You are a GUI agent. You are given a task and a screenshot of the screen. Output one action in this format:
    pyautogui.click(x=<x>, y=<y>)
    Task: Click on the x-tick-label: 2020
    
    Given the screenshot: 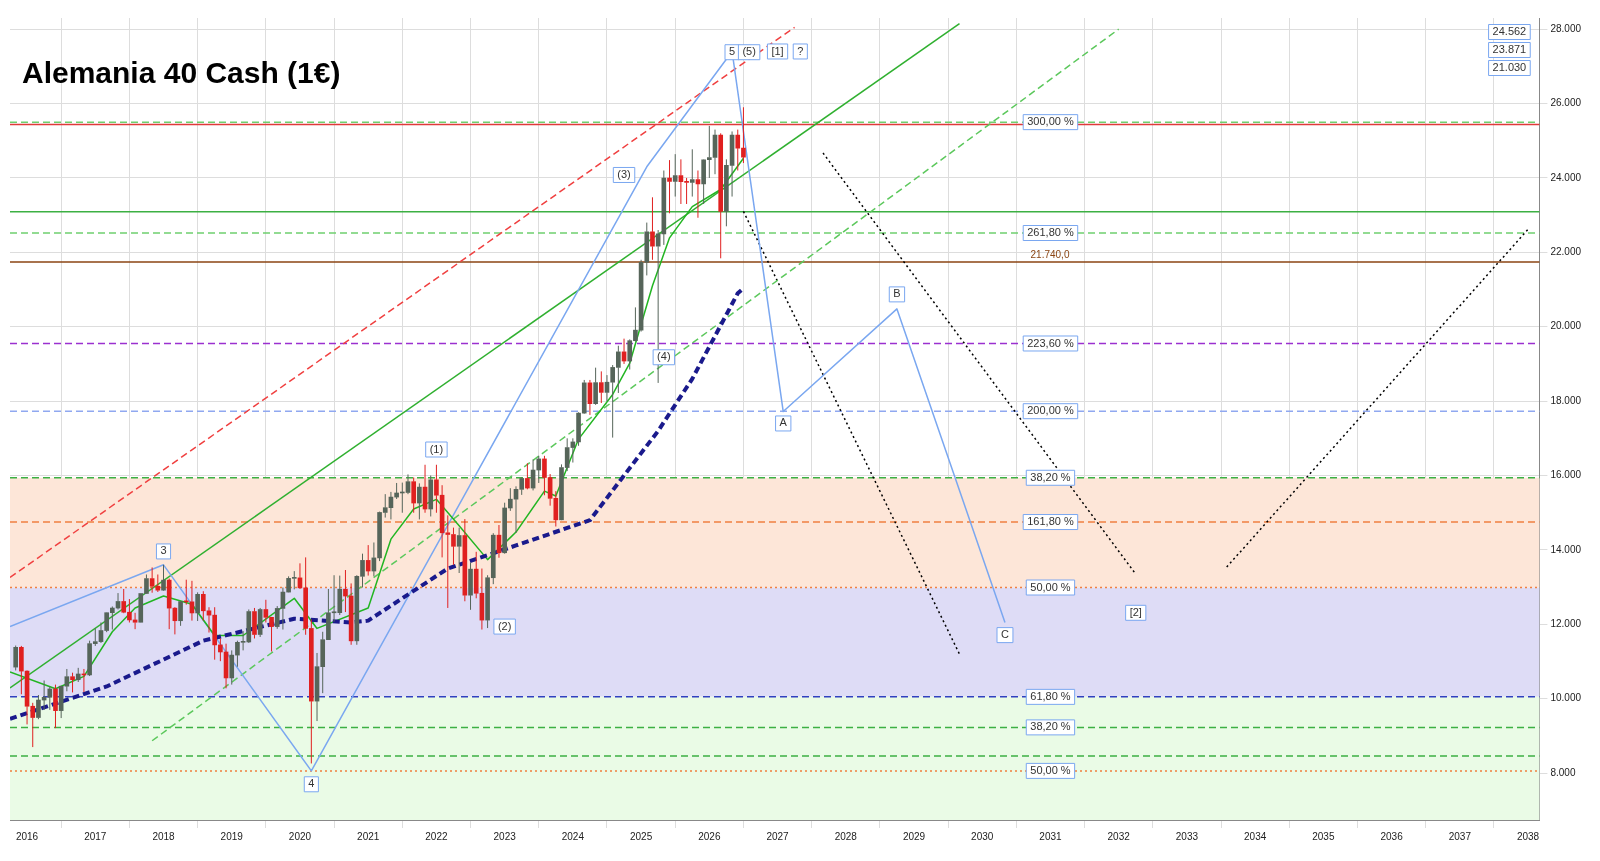 What is the action you would take?
    pyautogui.click(x=300, y=836)
    